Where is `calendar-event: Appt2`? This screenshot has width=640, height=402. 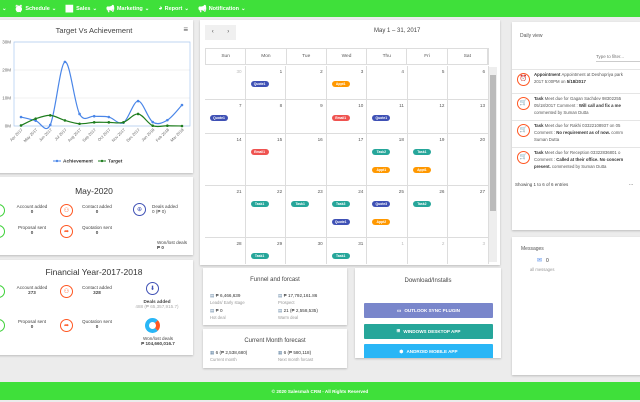
calendar-event: Appt2 is located at coordinates (381, 222).